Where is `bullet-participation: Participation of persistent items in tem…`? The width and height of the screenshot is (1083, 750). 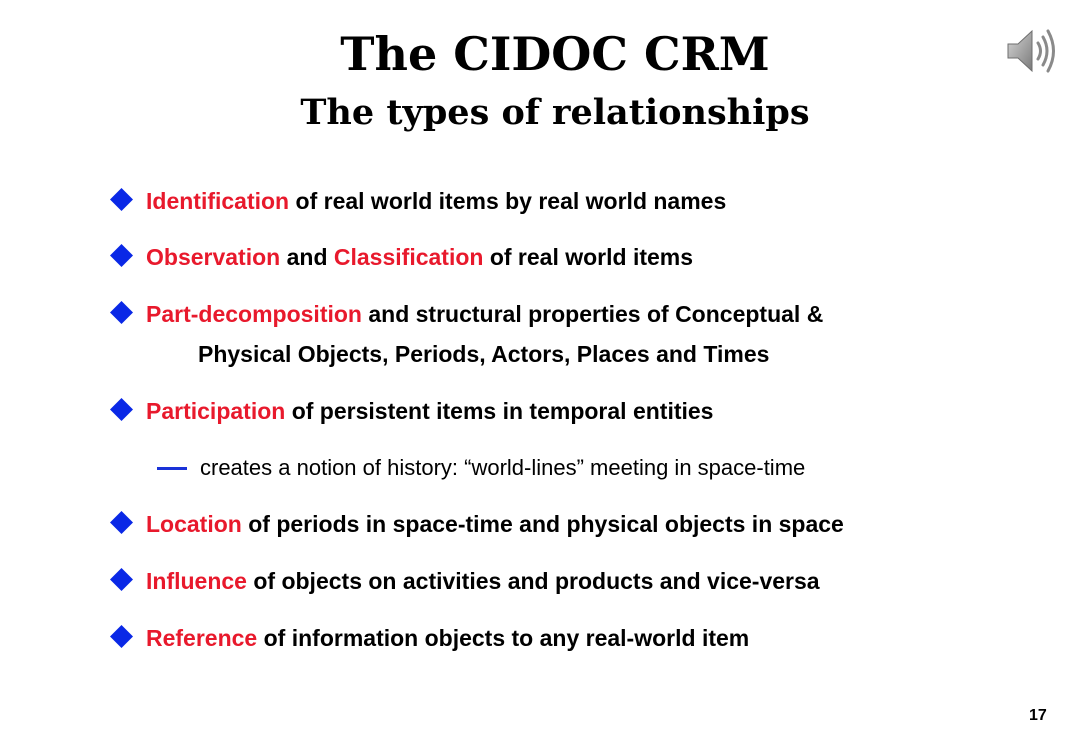
bullet-participation: Participation of persistent items in tem… is located at coordinates (412, 411).